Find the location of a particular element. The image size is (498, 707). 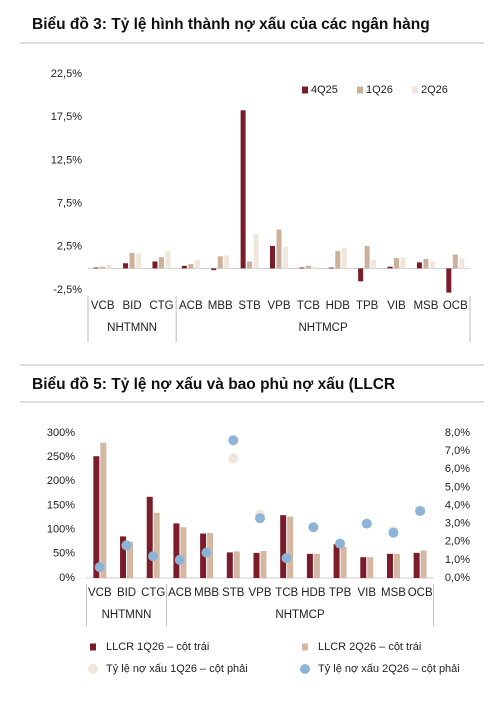

y2-tick-label: 7,0% is located at coordinates (457, 451).